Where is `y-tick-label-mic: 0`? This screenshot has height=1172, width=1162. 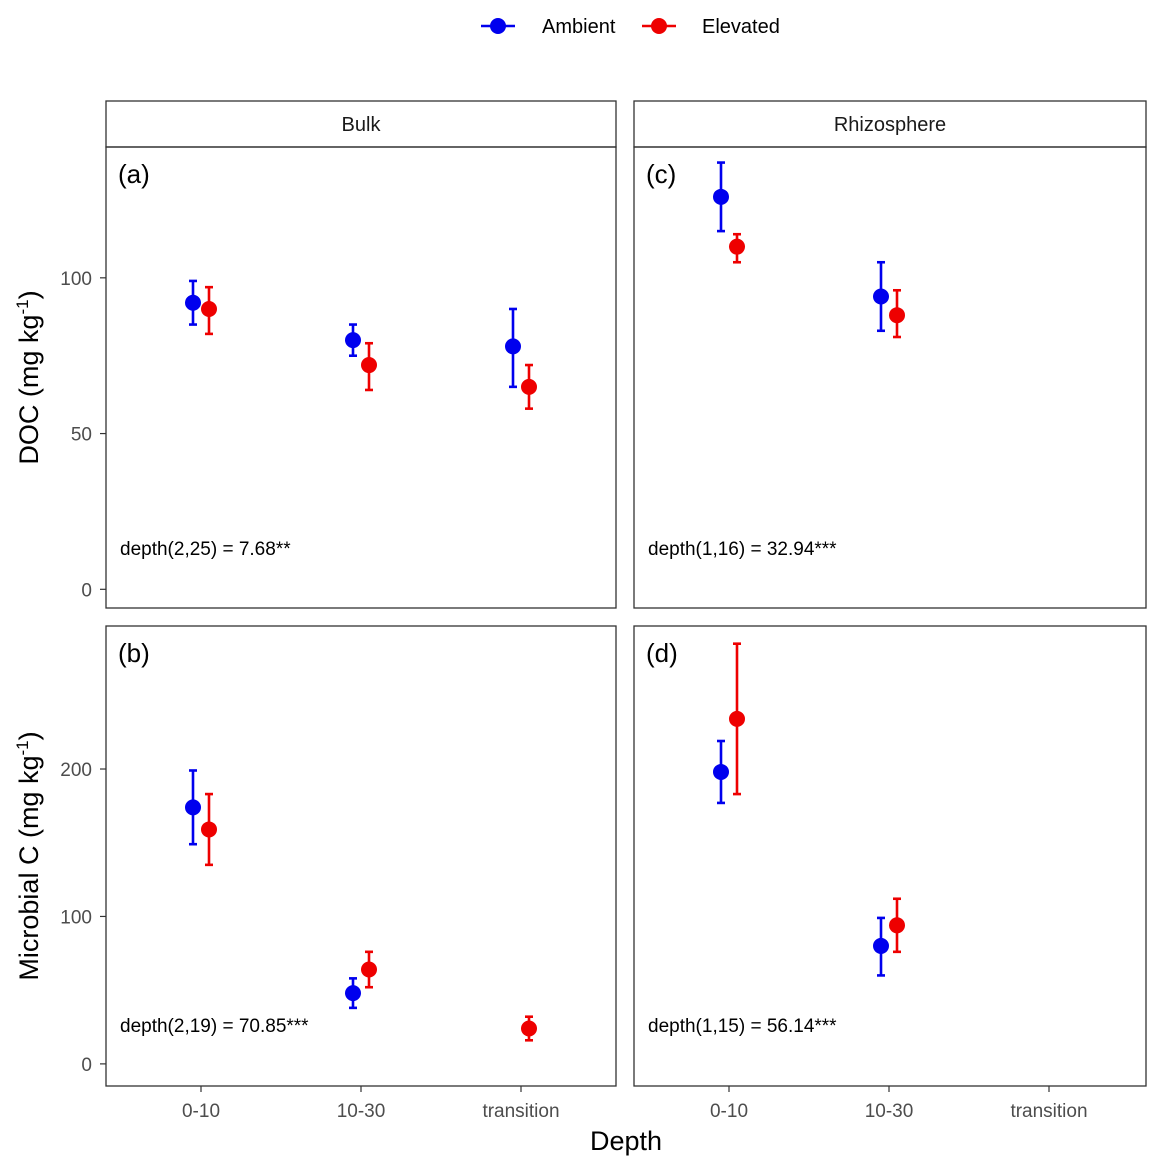
y-tick-label-mic: 0 is located at coordinates (86, 1065).